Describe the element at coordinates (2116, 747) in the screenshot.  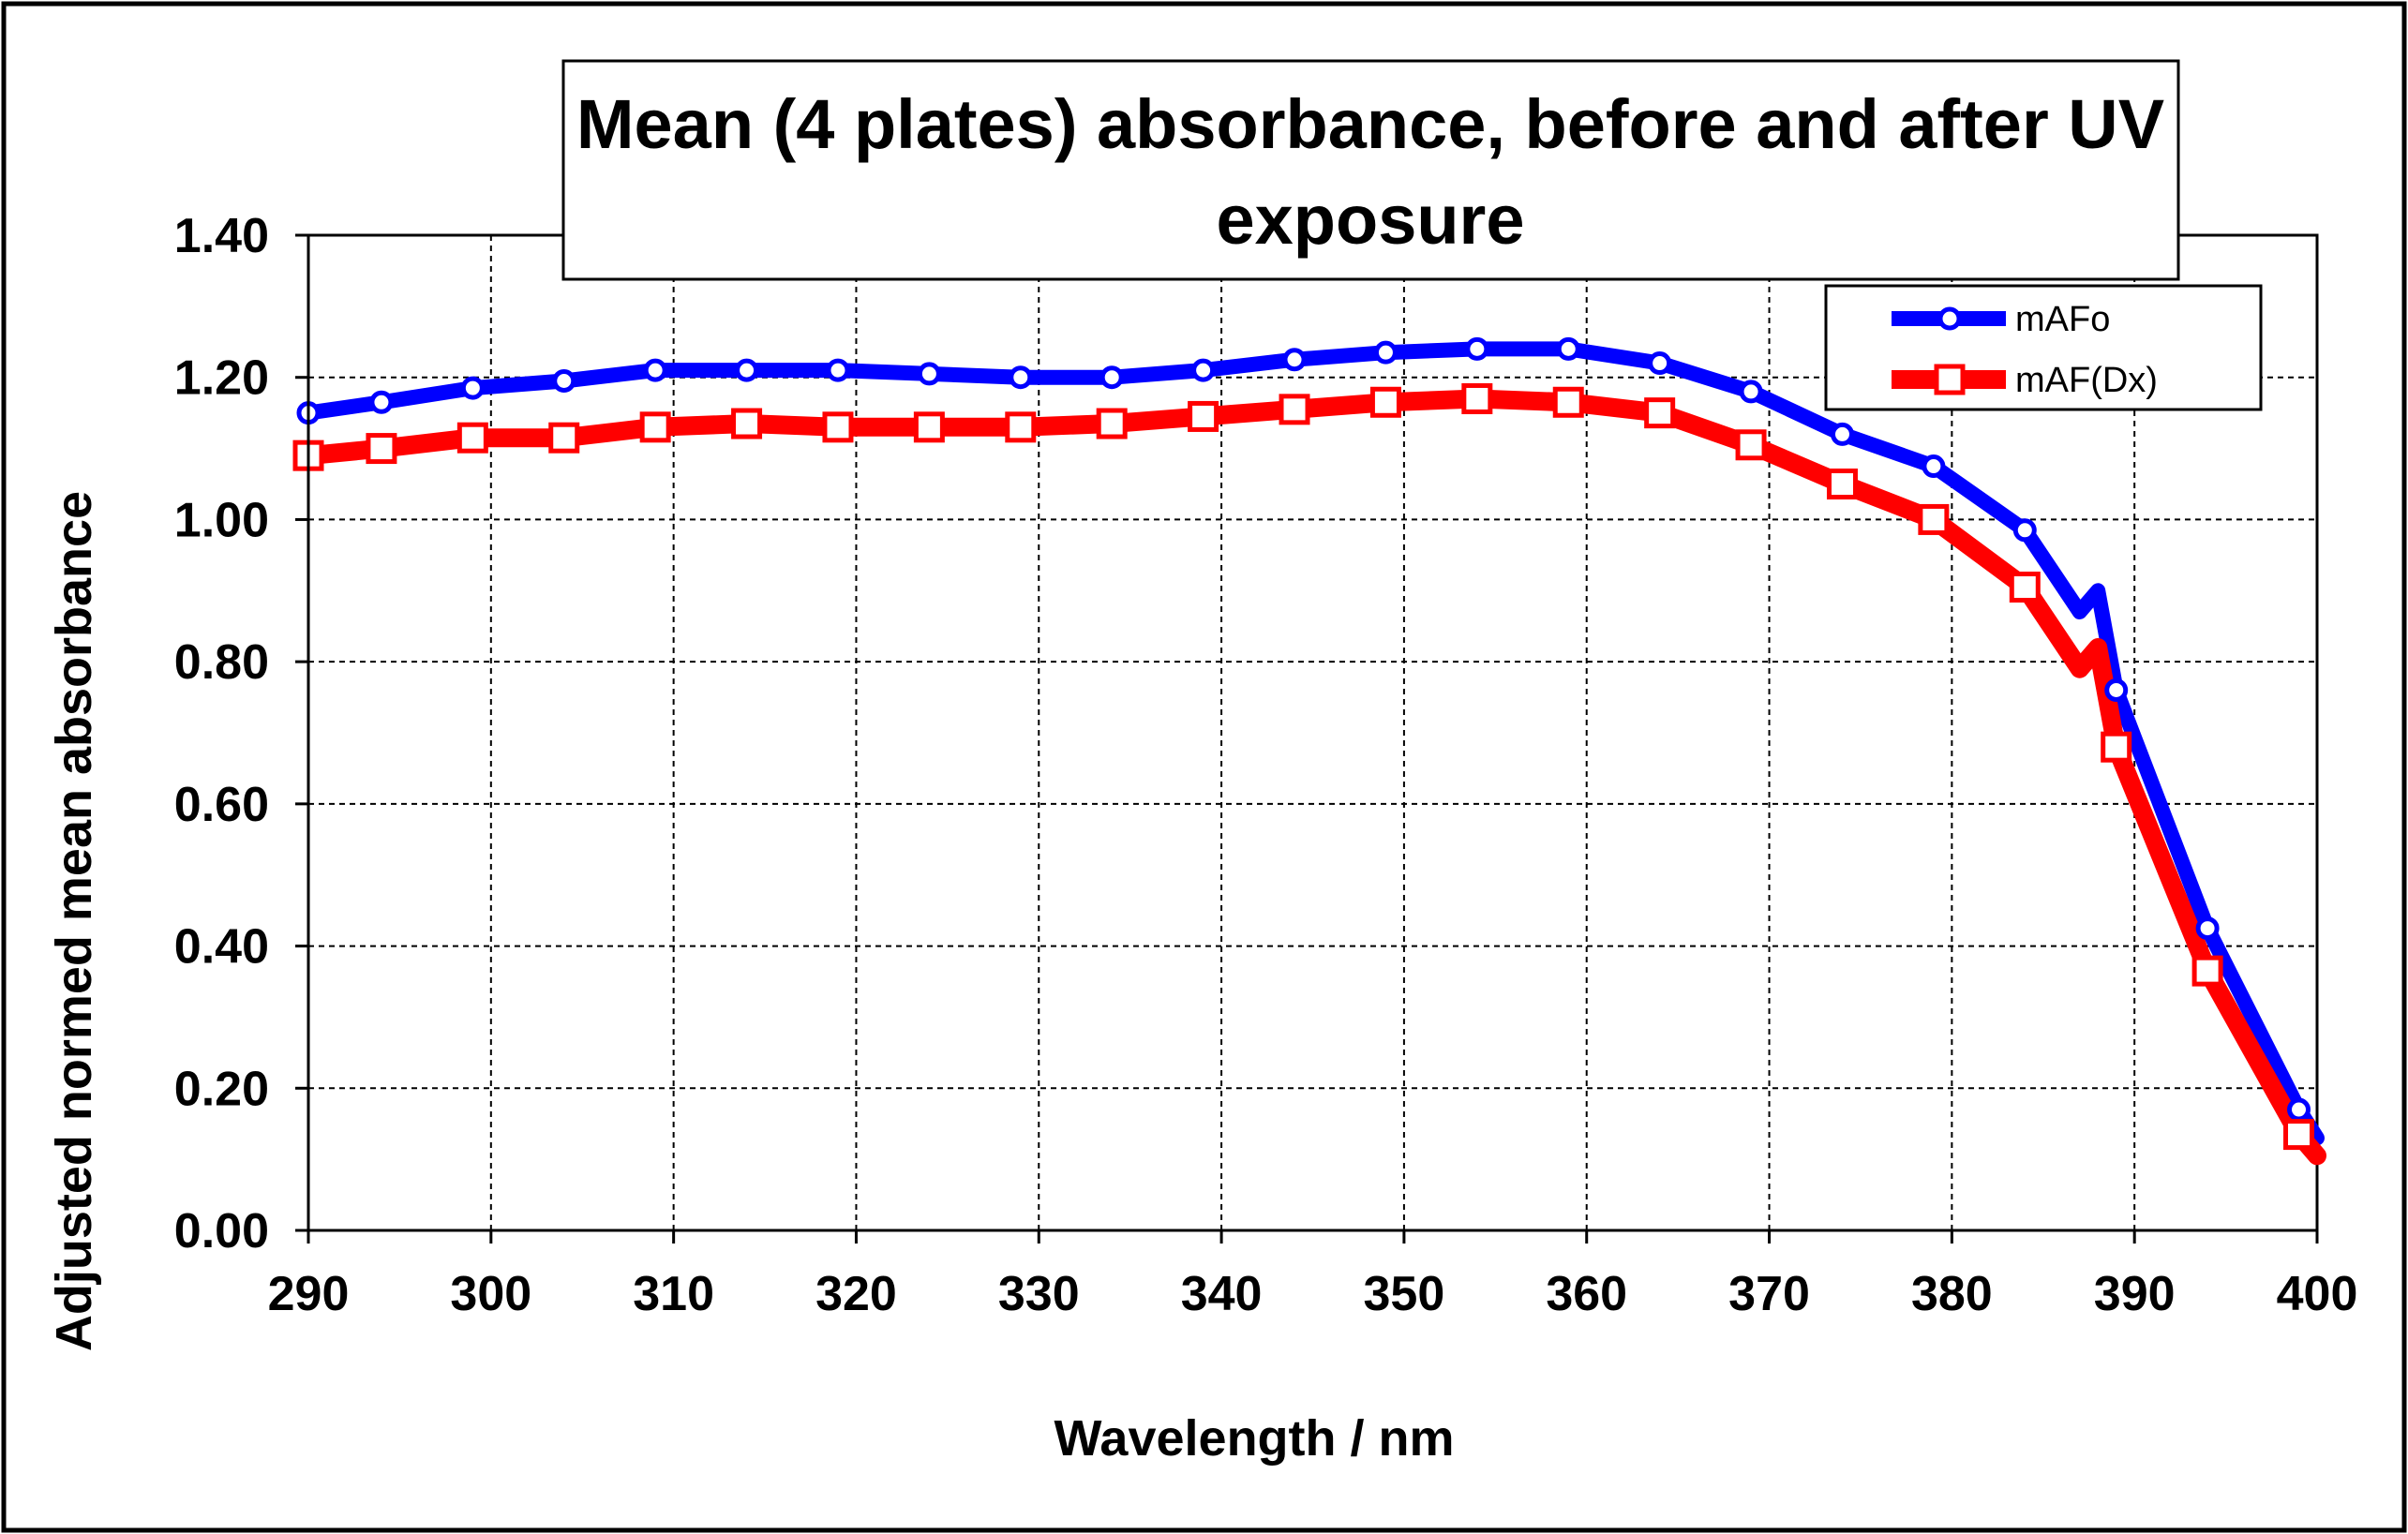
I see `marker-mAF(Dx)-389` at that location.